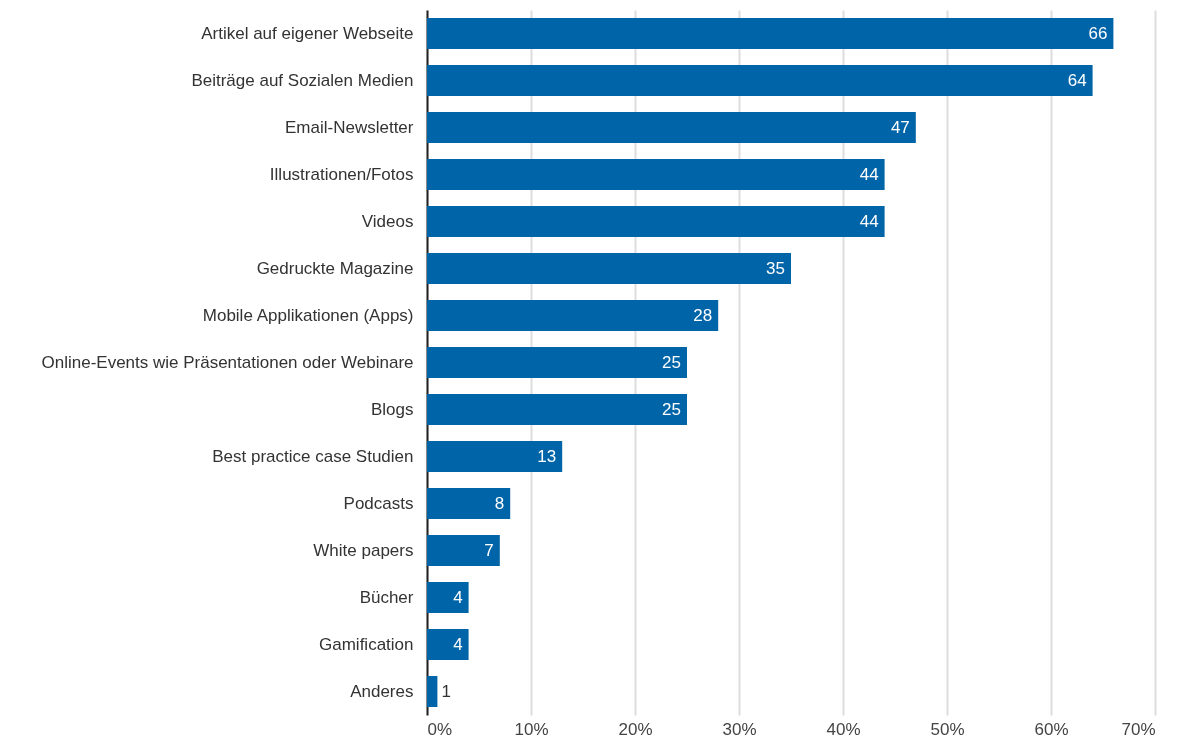 The image size is (1186, 745). I want to click on x-tick-label: 30%, so click(739, 729).